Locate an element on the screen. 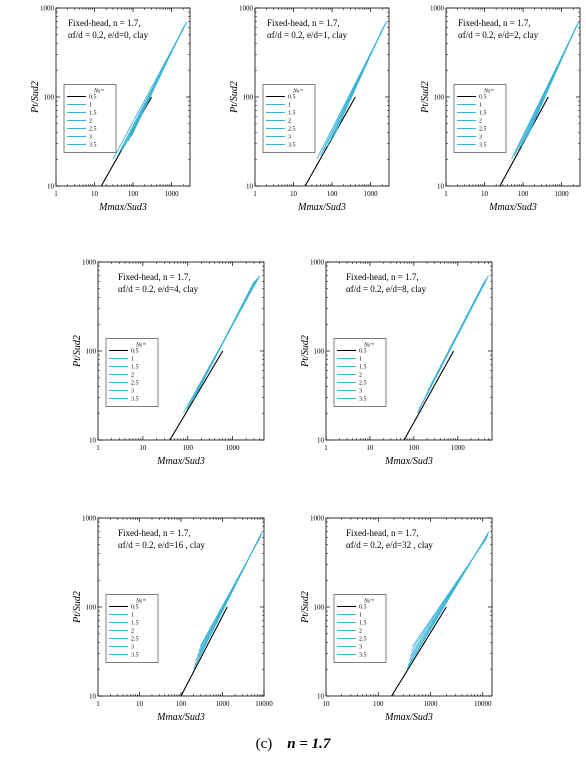 This screenshot has width=586, height=782. chart-title-line2: αf/d = 0.2, e/d=0, clay is located at coordinates (108, 35).